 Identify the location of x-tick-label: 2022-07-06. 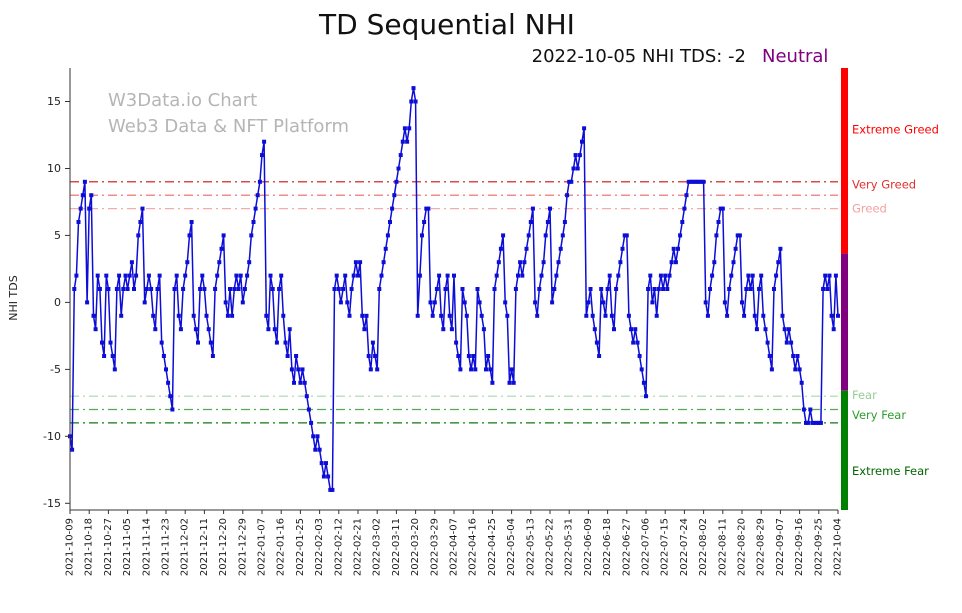
(646, 547).